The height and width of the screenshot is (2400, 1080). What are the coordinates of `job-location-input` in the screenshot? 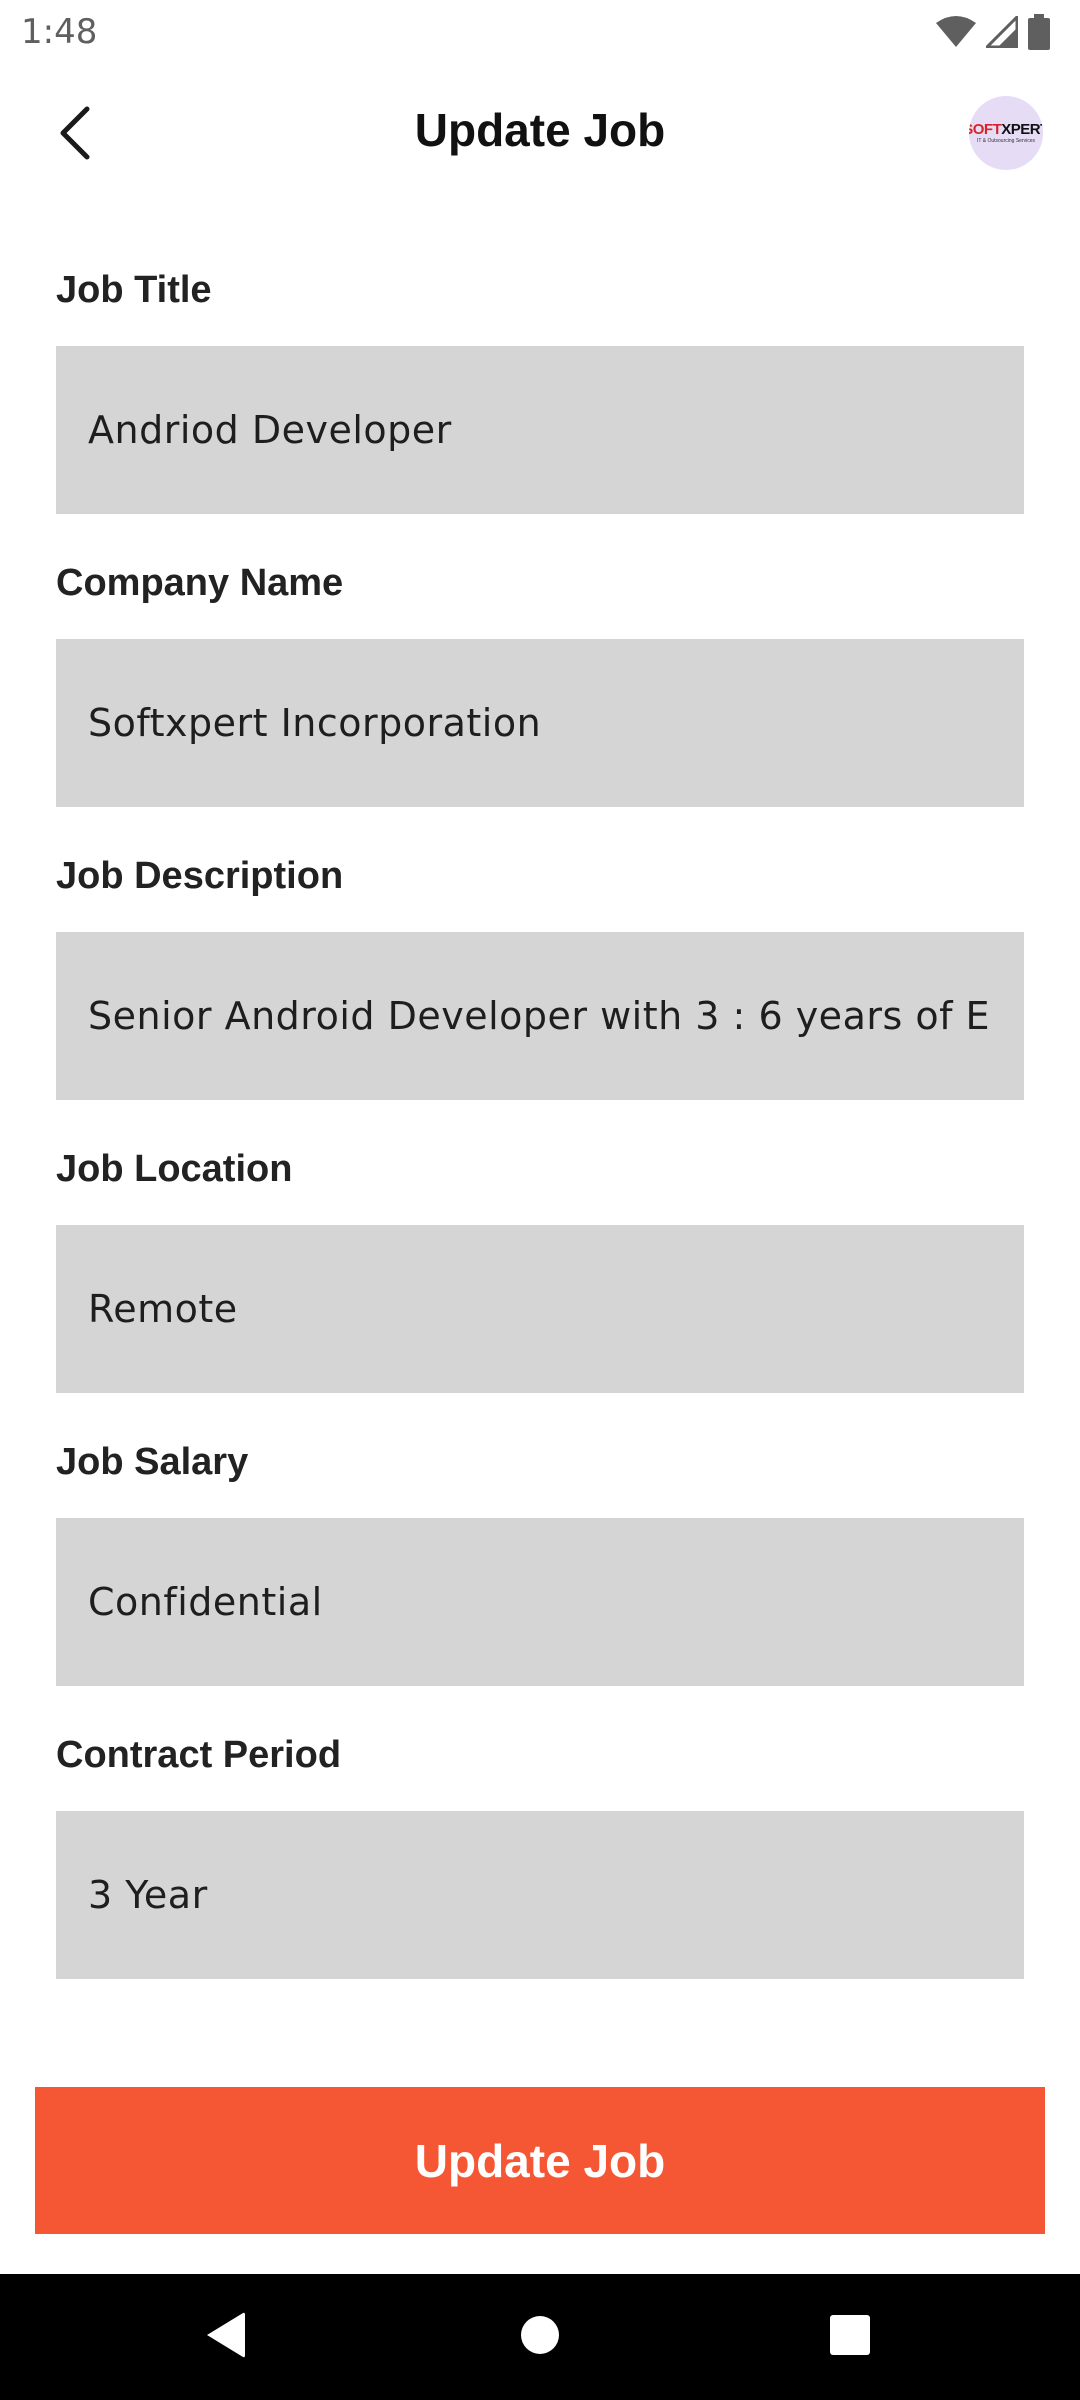 It's located at (540, 1309).